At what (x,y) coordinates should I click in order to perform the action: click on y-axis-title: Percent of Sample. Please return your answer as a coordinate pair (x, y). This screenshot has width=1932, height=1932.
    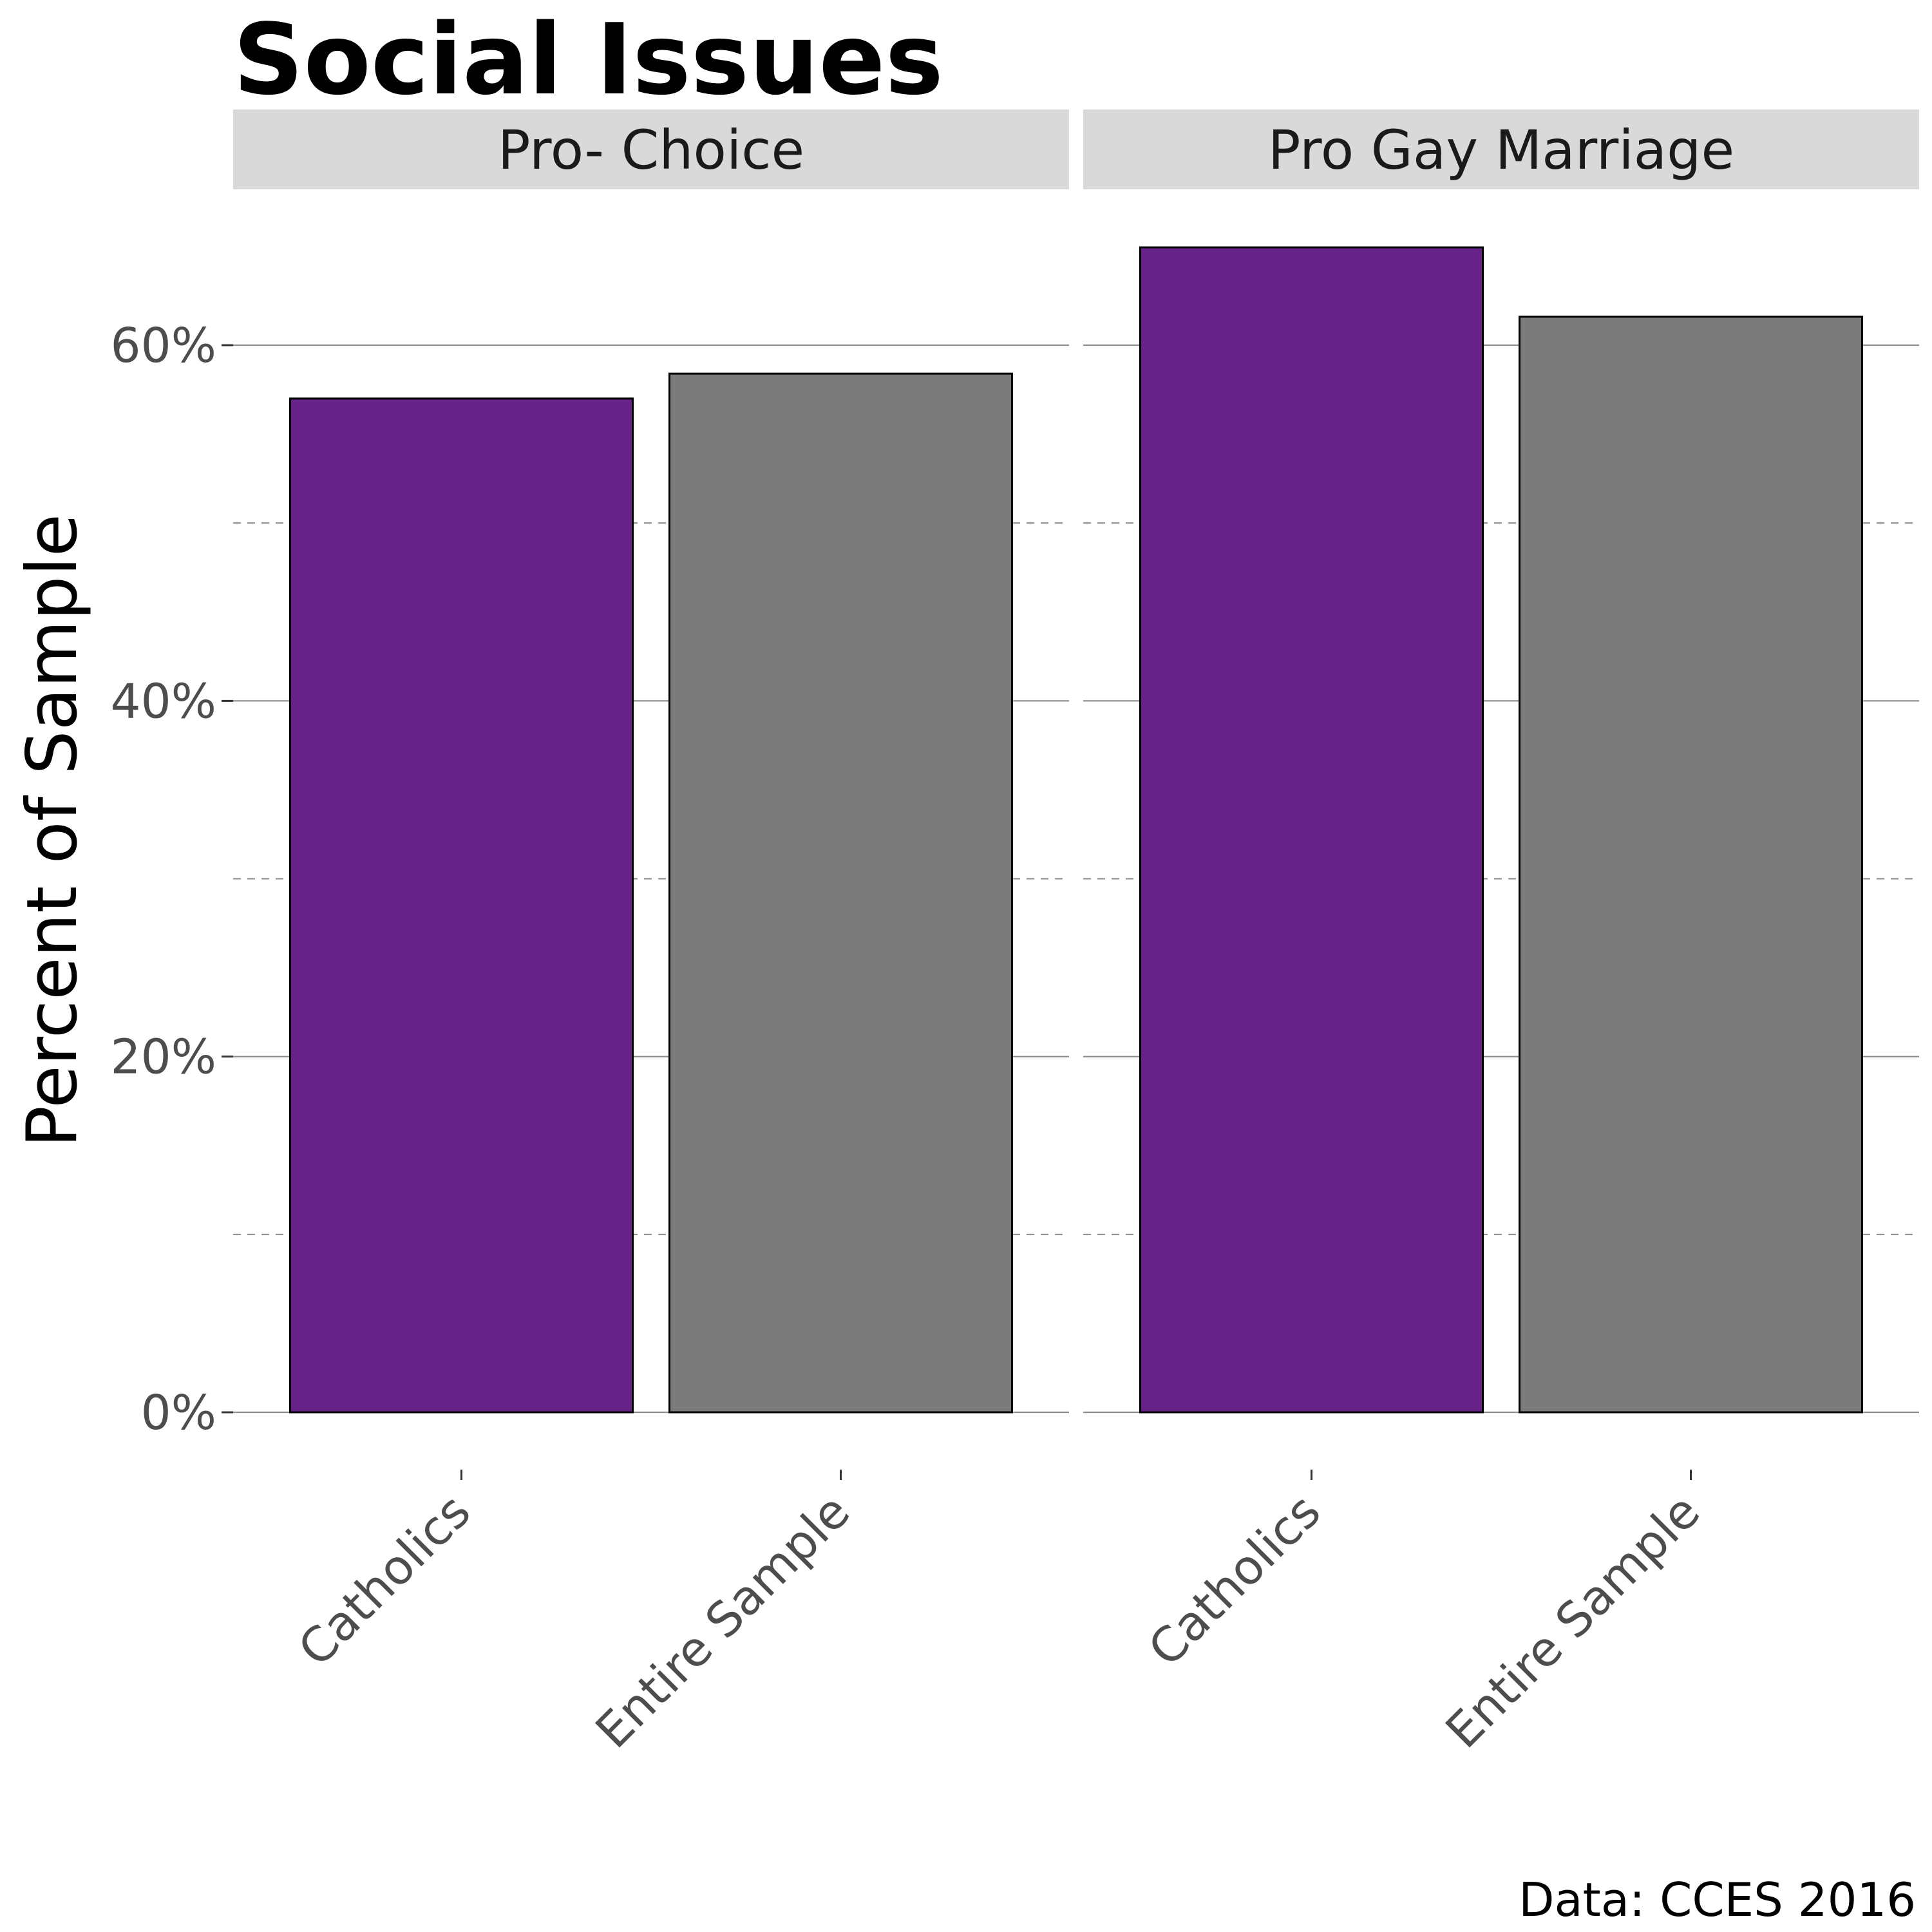
    Looking at the image, I should click on (52, 831).